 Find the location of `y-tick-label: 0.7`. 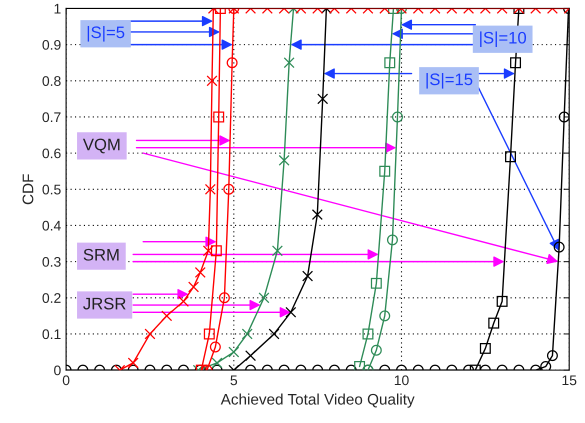

y-tick-label: 0.7 is located at coordinates (51, 117).